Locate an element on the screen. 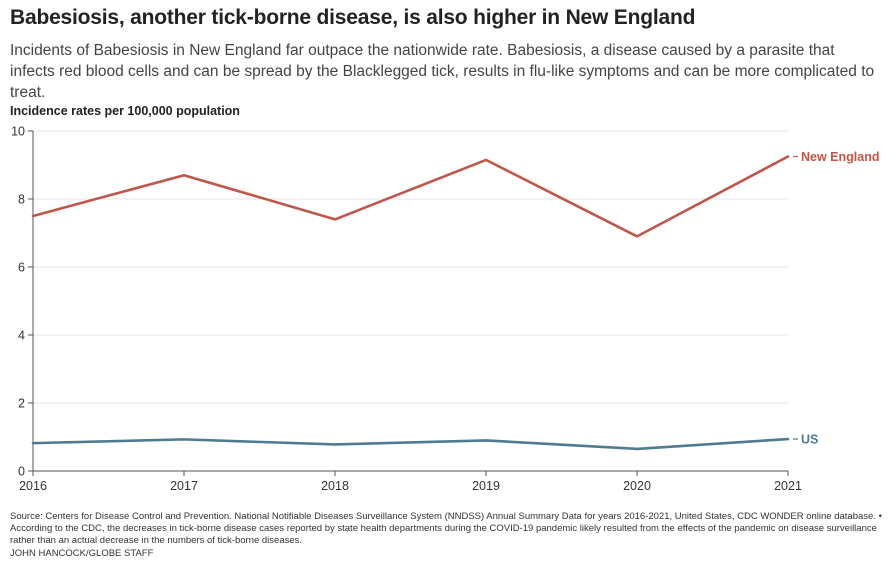  series-labels: New England US is located at coordinates (836, 298).